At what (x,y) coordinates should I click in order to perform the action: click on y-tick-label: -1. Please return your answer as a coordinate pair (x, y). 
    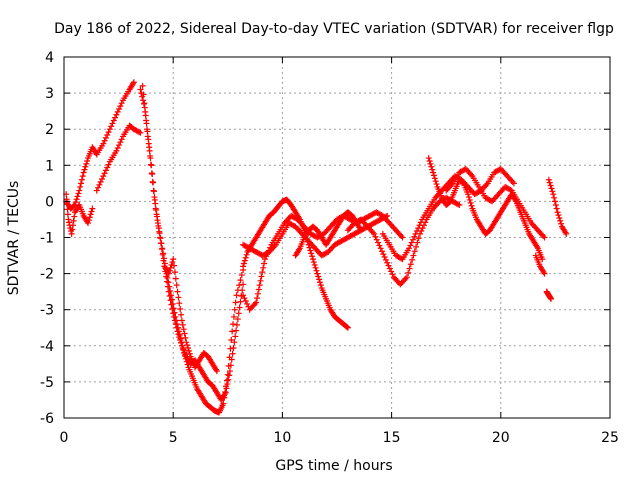
    Looking at the image, I should click on (47, 239).